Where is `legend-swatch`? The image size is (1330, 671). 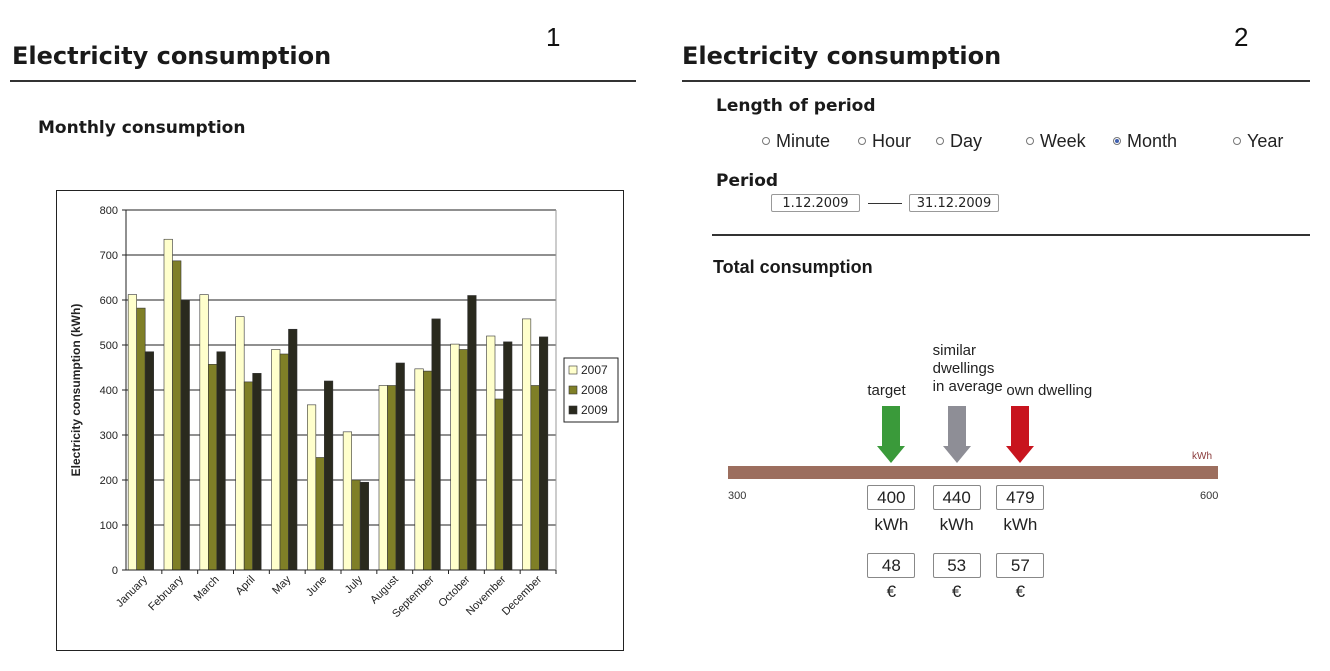 legend-swatch is located at coordinates (573, 370).